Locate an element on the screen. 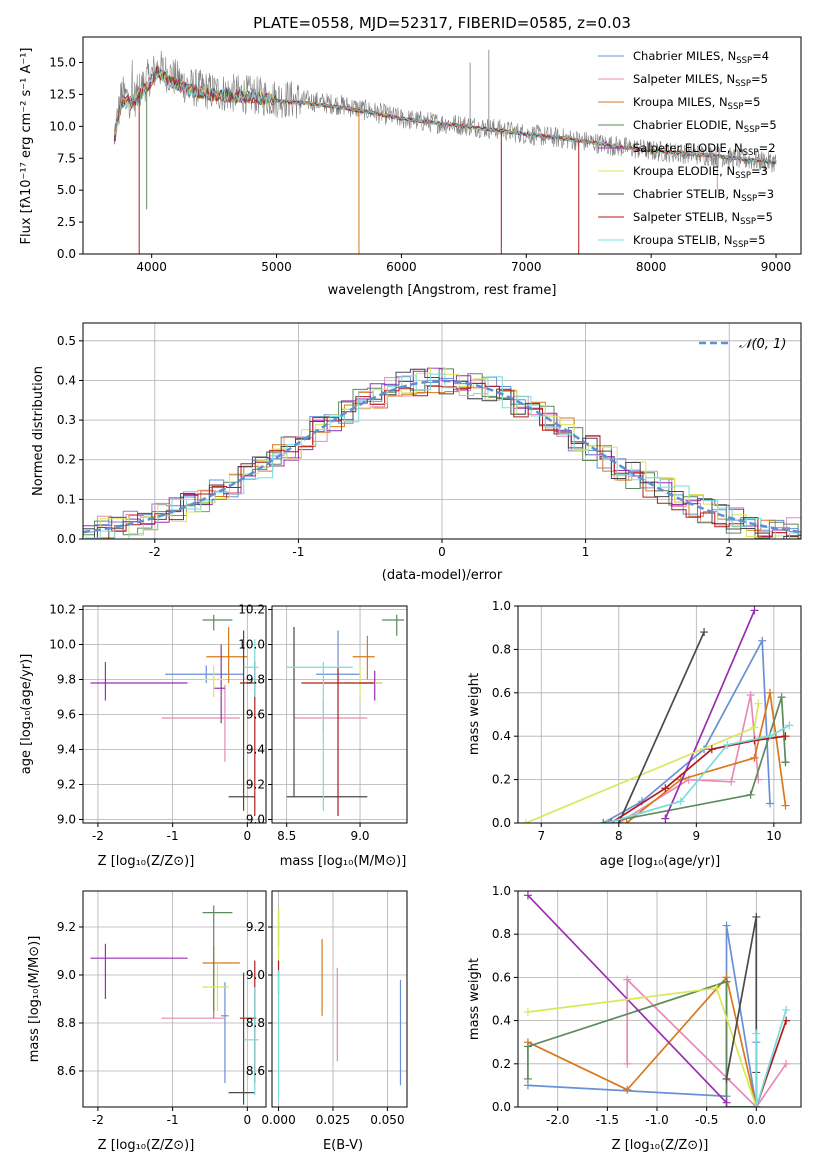 This screenshot has width=819, height=1170. y-tick-label: 10.2 is located at coordinates (62, 610).